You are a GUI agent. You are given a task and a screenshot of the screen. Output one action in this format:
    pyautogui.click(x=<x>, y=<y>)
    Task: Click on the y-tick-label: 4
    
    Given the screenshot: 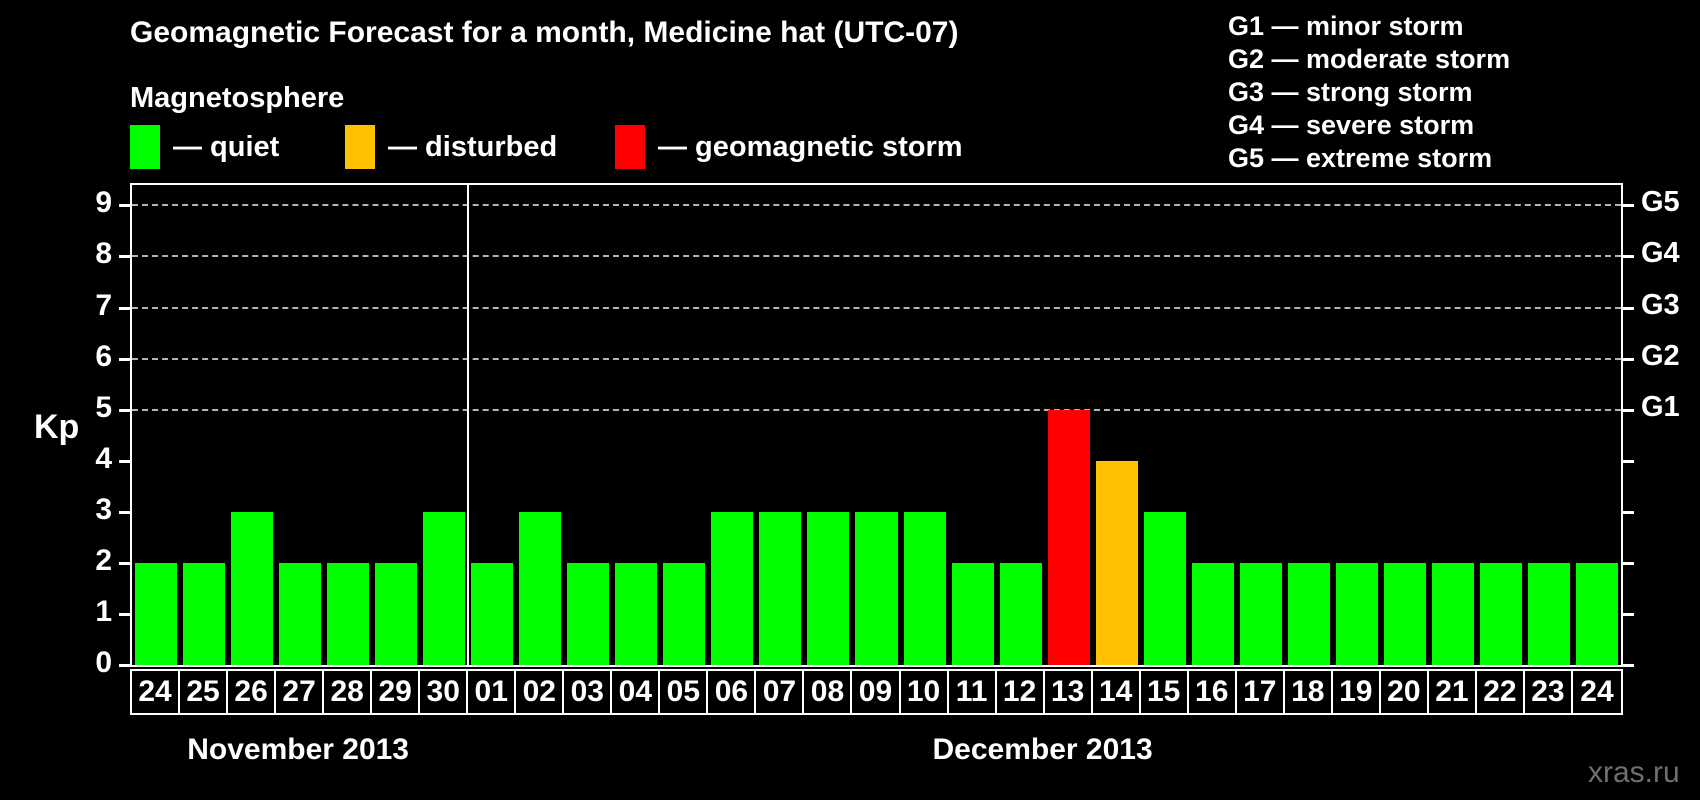 What is the action you would take?
    pyautogui.click(x=103, y=458)
    